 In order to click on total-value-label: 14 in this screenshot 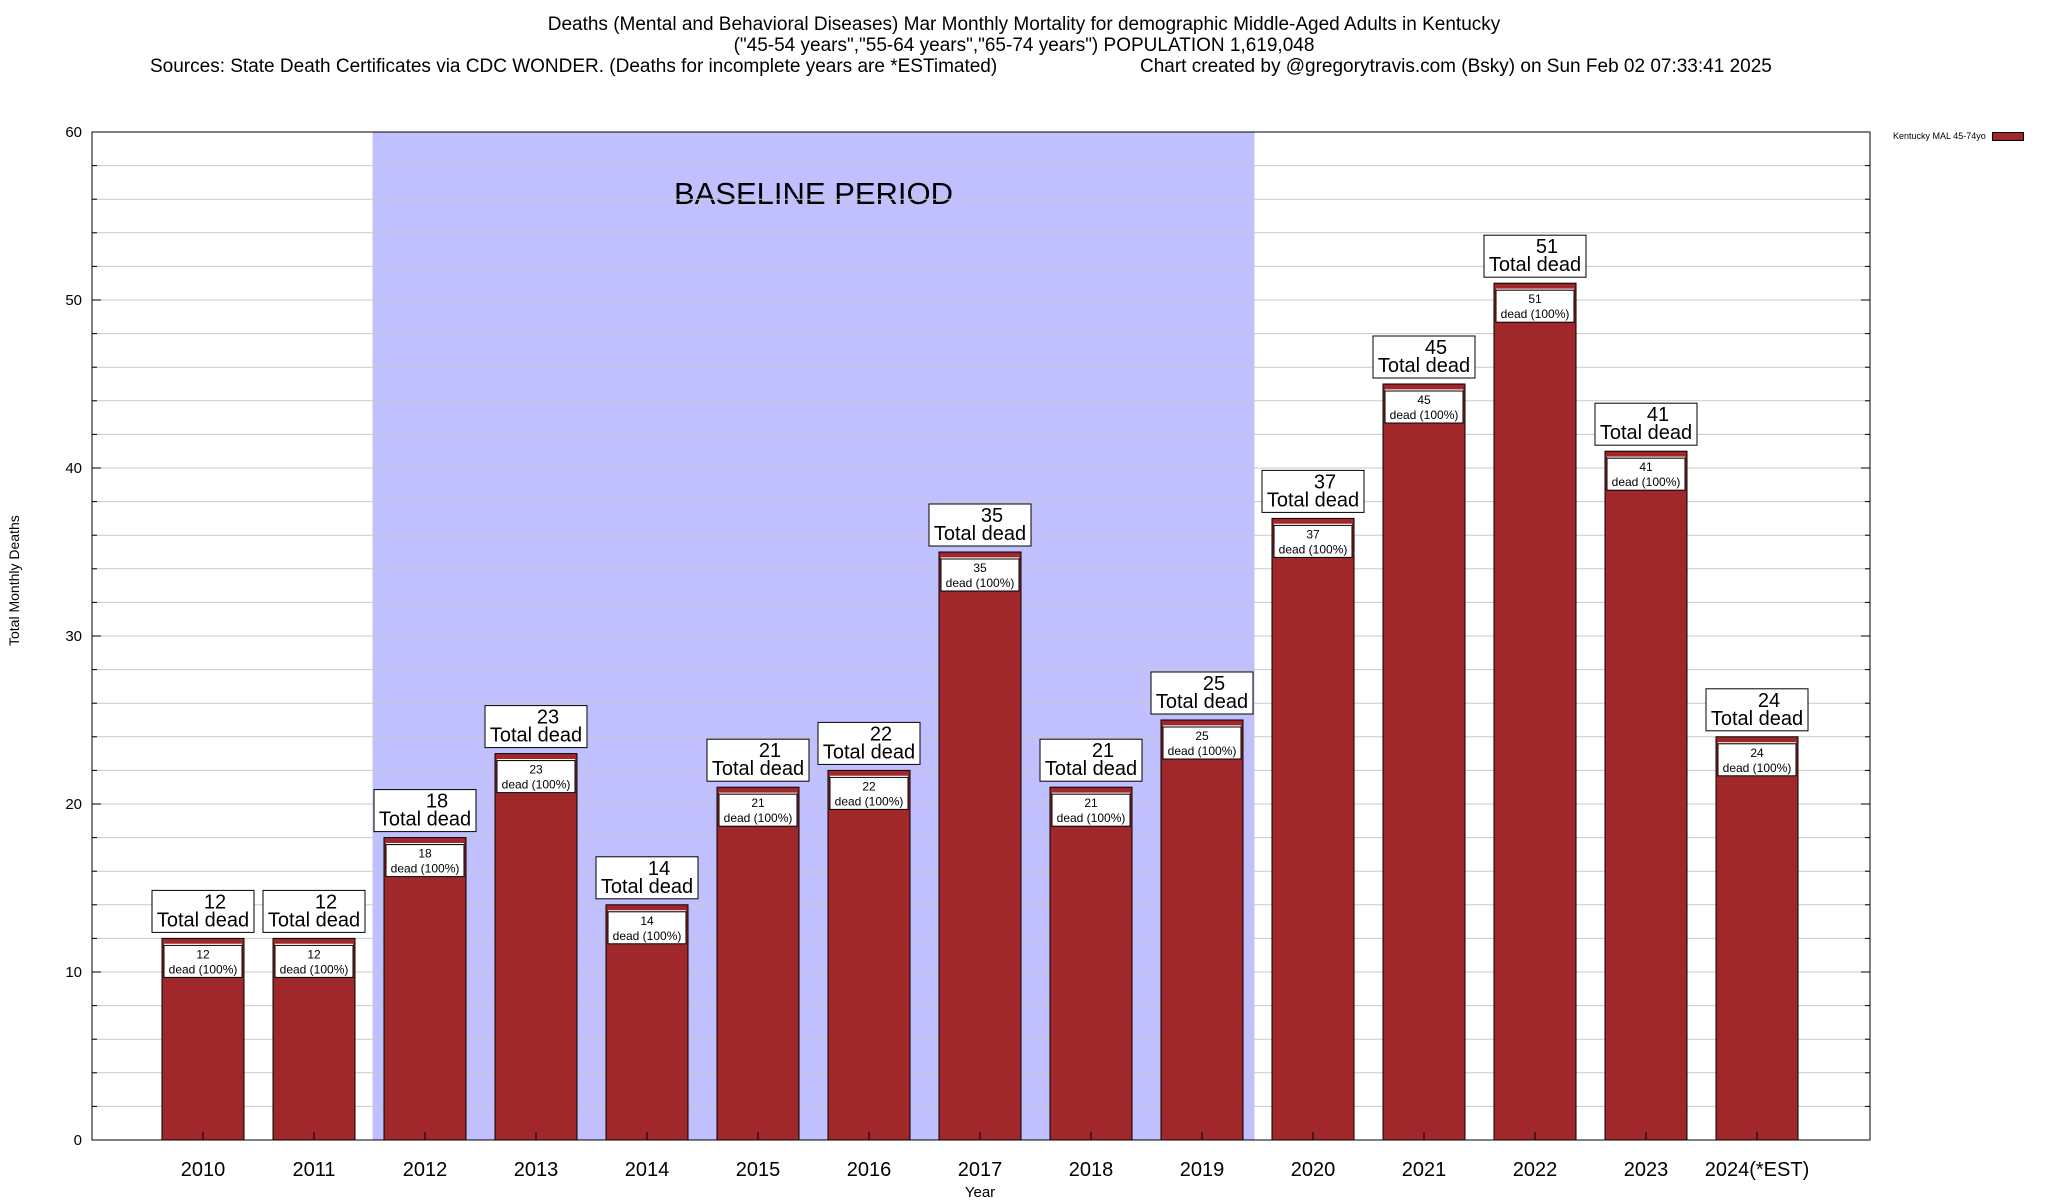, I will do `click(659, 869)`.